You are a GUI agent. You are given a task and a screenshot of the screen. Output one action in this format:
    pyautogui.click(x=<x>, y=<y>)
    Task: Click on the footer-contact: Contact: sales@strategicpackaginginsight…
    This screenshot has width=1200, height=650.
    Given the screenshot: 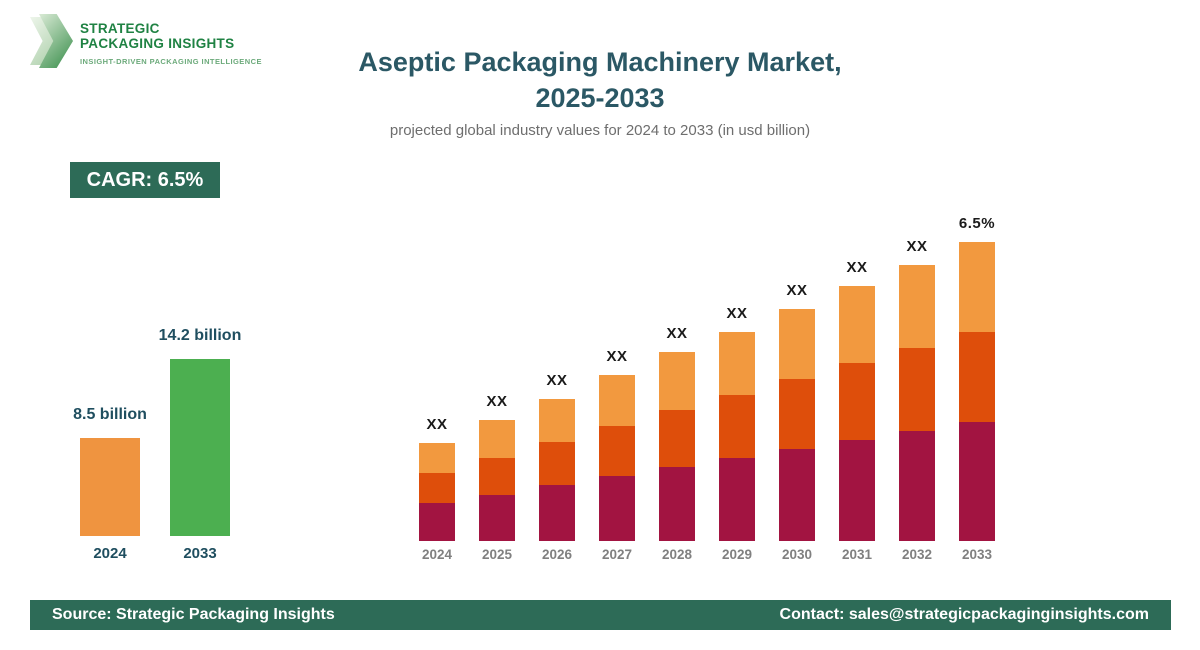 What is the action you would take?
    pyautogui.click(x=964, y=614)
    